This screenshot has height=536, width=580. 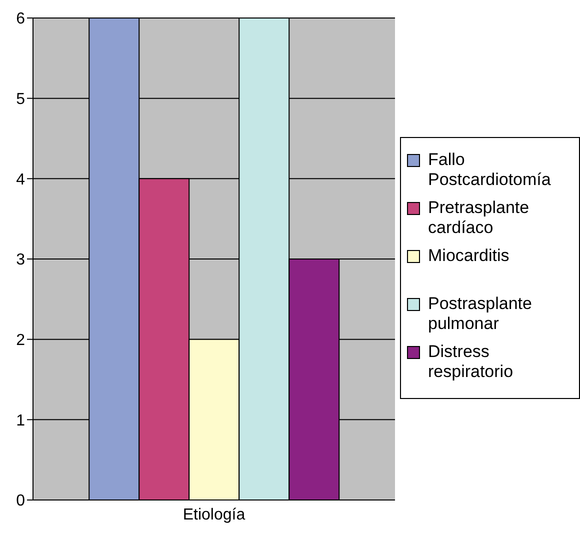 I want to click on legend-label: Fallo Postcardiotomía, so click(x=490, y=170).